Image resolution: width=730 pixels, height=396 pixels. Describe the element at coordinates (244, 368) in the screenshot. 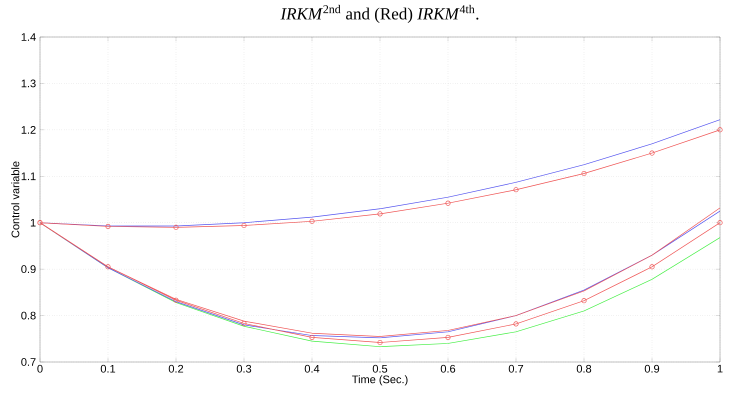

I see `x-tick-label: 0.3` at that location.